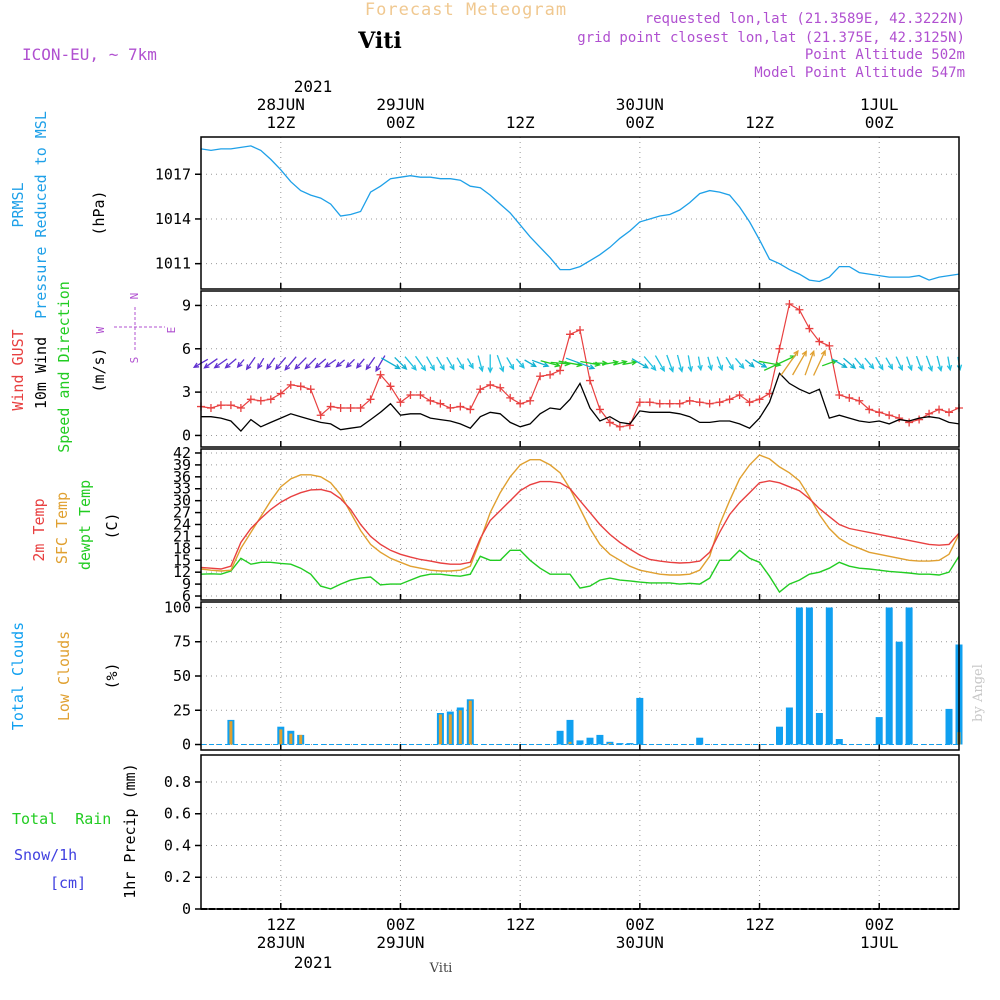  I want to click on top-tick-hour: 12Z, so click(759, 122).